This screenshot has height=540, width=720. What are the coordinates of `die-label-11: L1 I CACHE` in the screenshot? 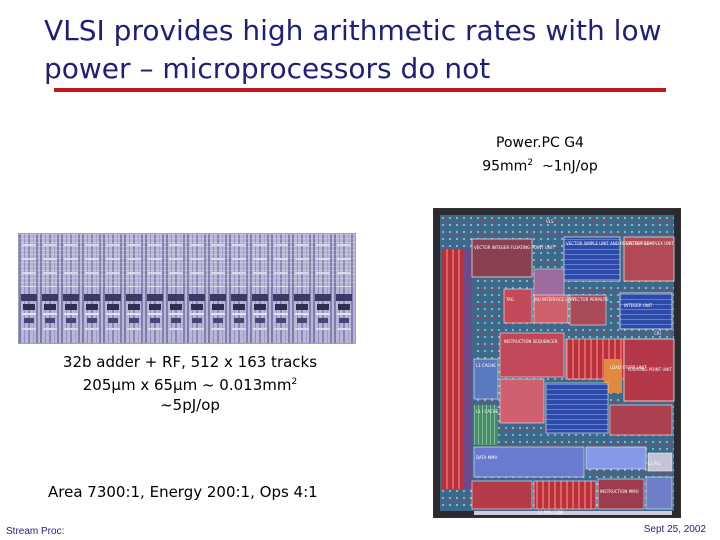 It's located at (487, 411).